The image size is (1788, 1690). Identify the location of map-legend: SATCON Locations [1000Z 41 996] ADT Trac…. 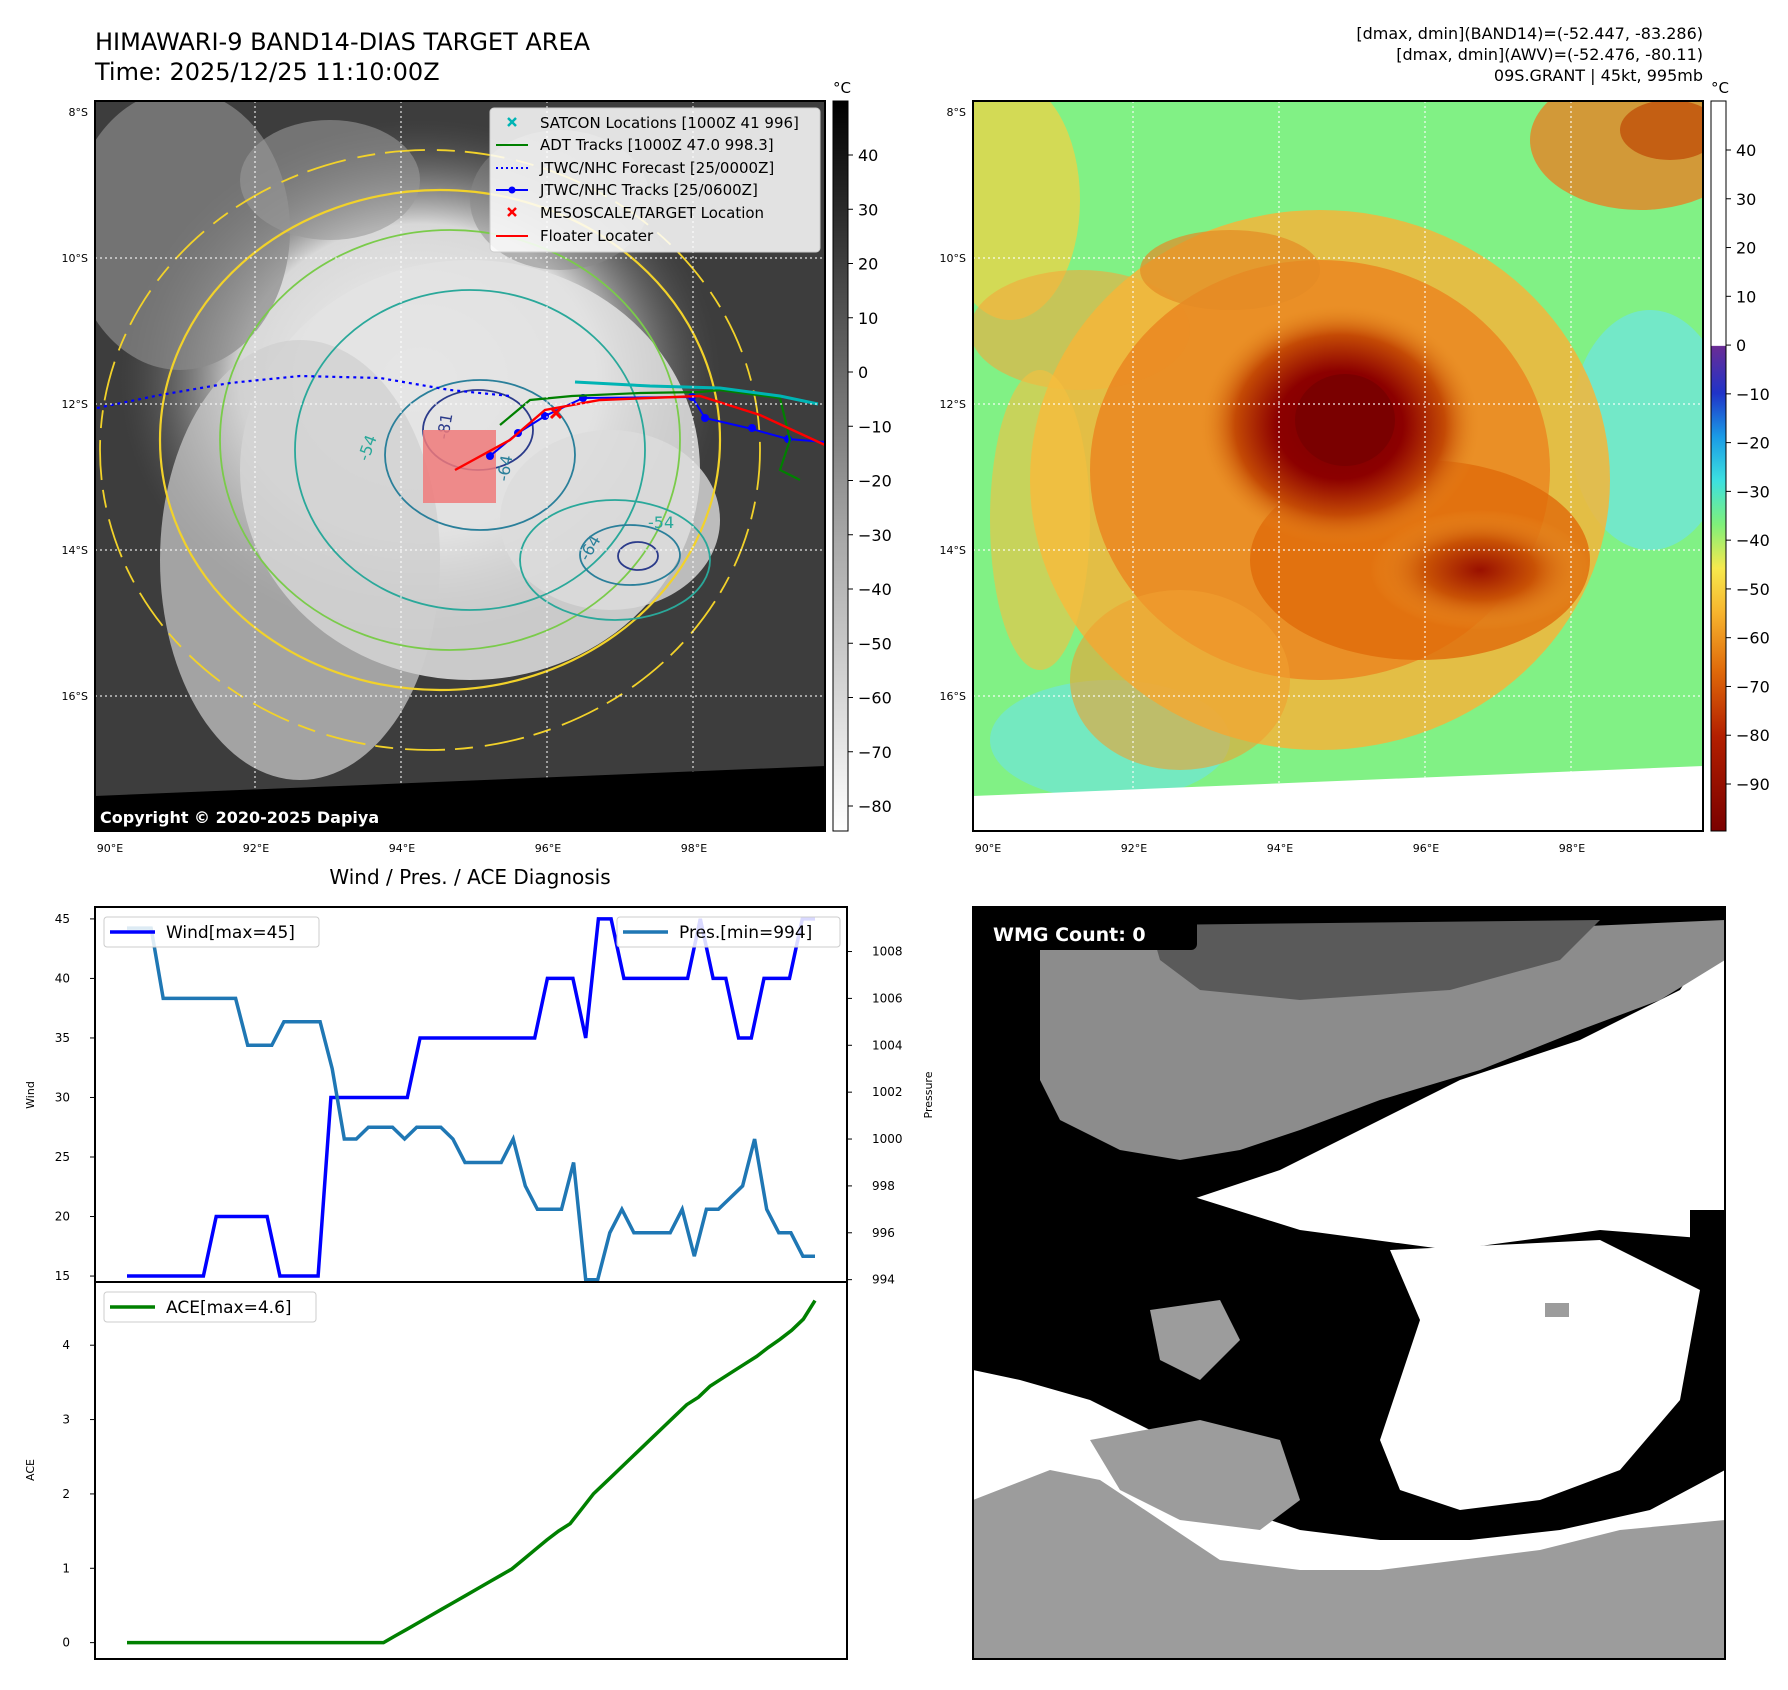
(655, 180).